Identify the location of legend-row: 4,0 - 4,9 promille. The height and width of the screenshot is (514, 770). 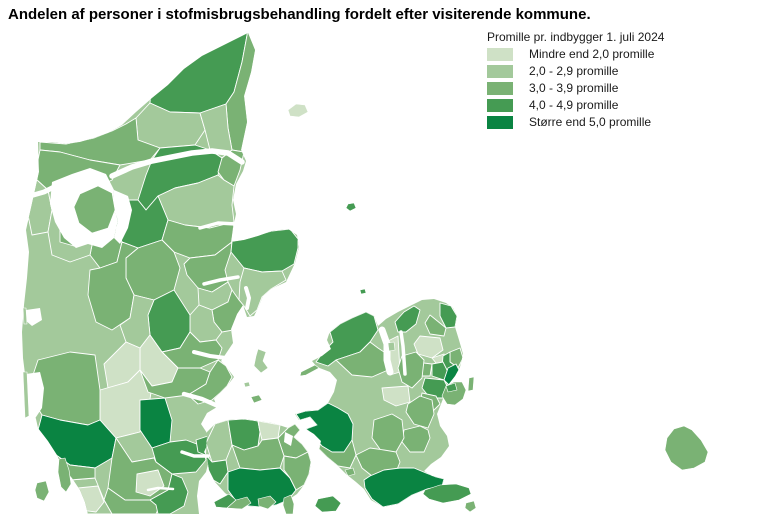
(575, 105).